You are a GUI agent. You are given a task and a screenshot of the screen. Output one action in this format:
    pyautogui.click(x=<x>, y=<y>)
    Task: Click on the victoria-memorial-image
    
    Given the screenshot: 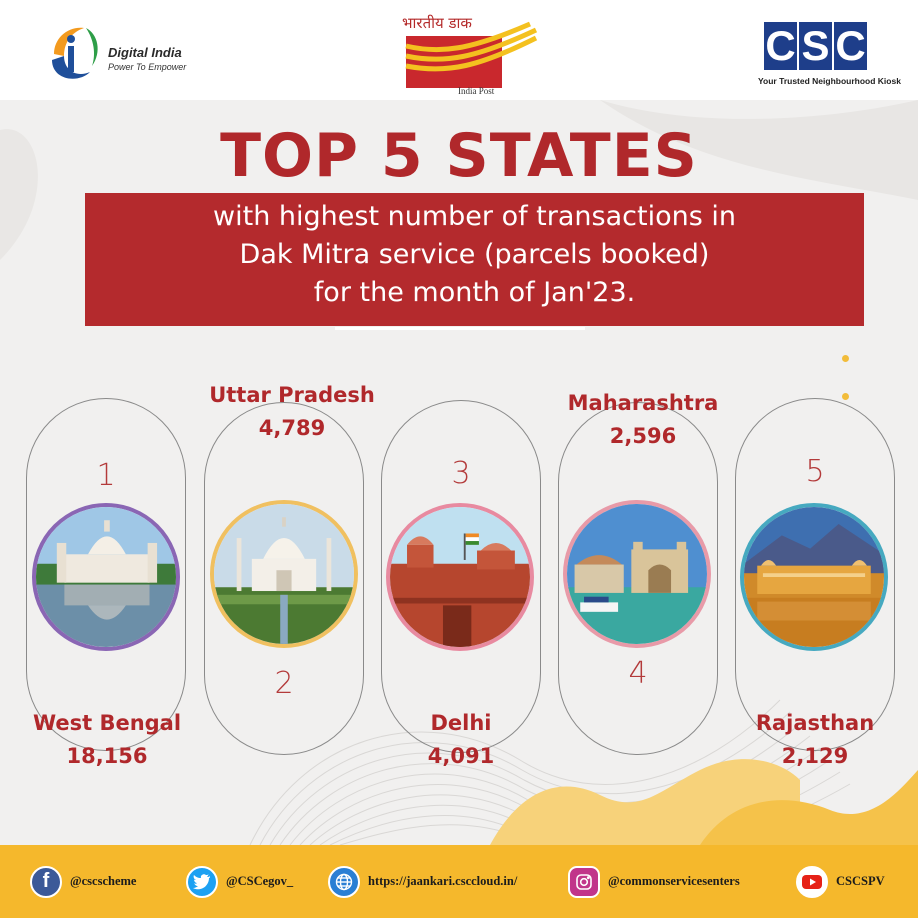 What is the action you would take?
    pyautogui.click(x=106, y=577)
    